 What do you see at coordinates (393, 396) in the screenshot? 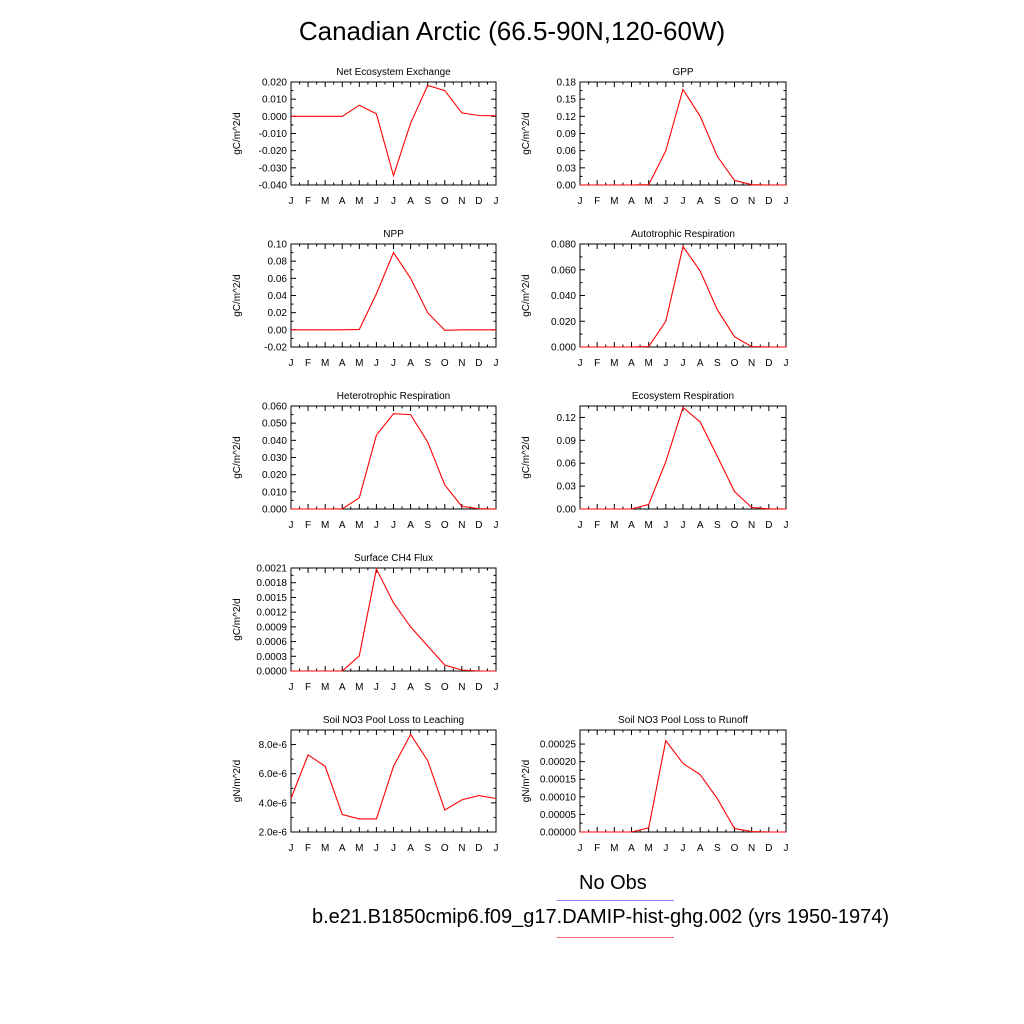
I see `chart-title: Heterotrophic Respiration` at bounding box center [393, 396].